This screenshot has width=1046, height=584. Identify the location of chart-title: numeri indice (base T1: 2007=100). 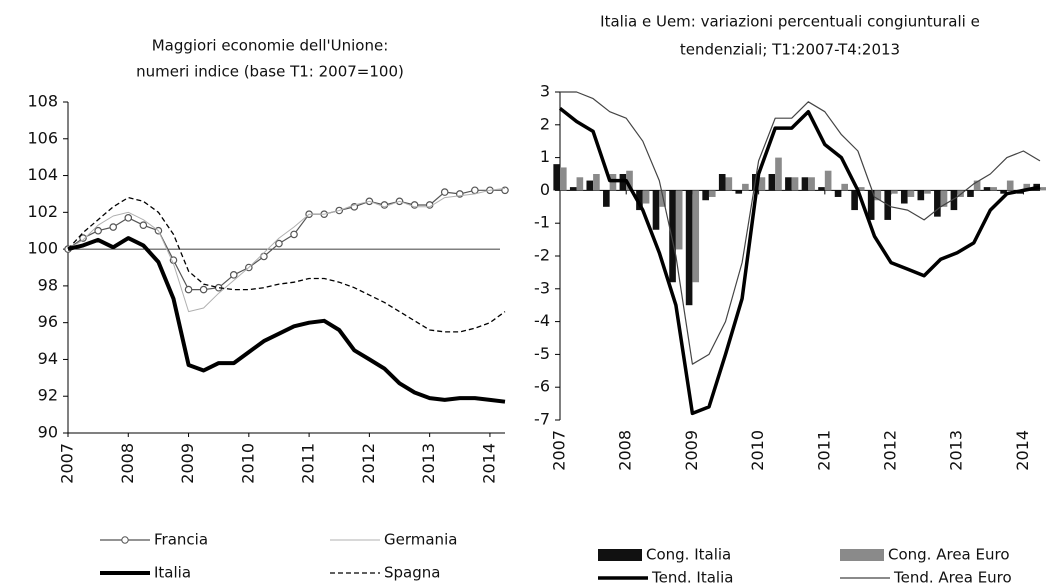
(270, 72).